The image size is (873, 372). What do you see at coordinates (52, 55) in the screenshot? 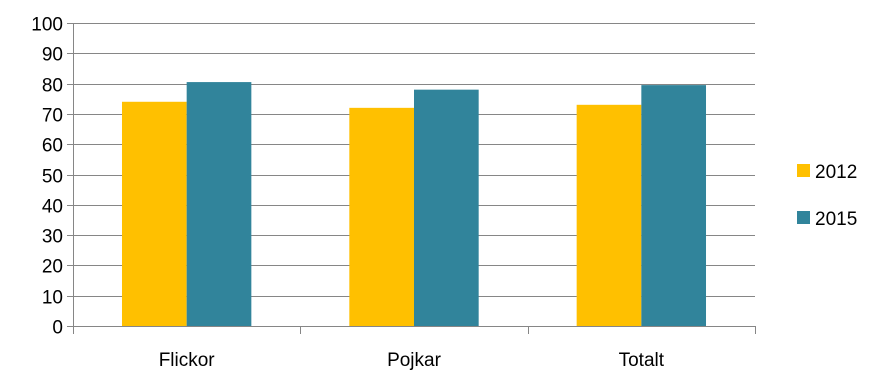
I see `y-tick-label: 90` at bounding box center [52, 55].